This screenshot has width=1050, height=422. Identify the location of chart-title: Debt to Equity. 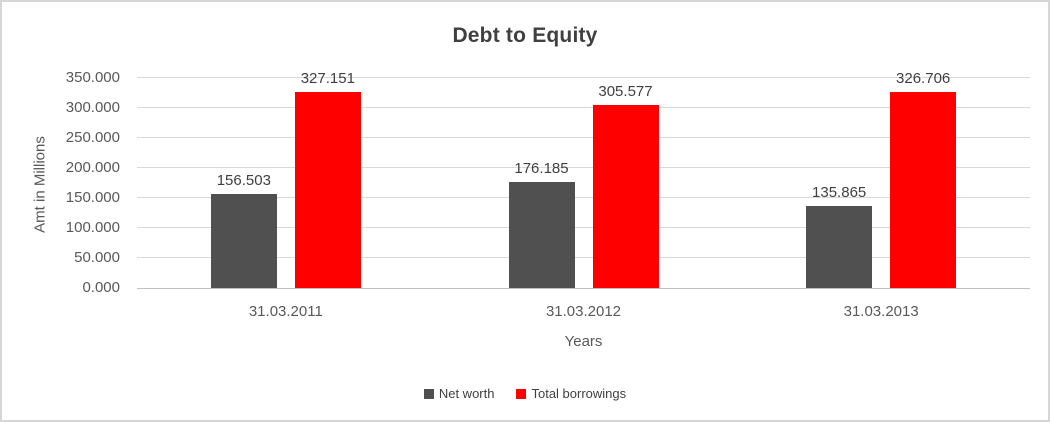
(525, 35).